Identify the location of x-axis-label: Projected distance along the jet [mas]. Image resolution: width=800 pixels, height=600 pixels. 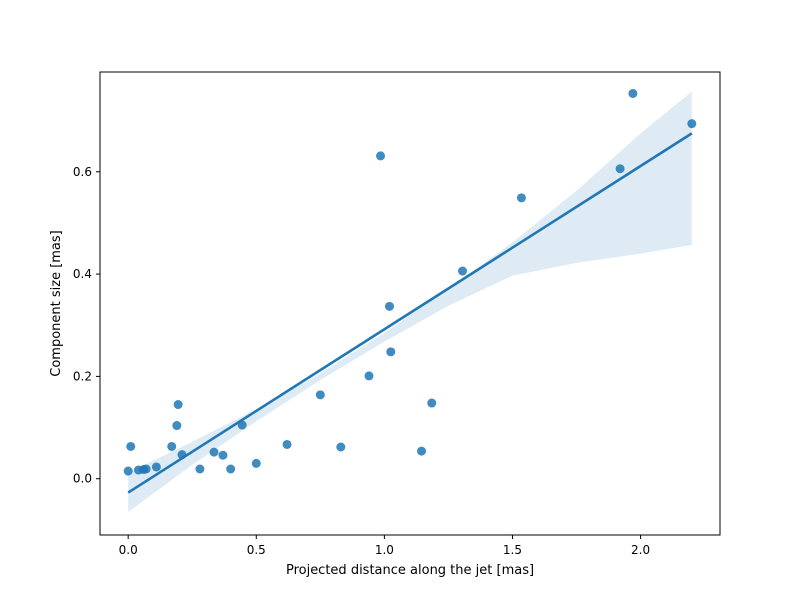
(410, 570).